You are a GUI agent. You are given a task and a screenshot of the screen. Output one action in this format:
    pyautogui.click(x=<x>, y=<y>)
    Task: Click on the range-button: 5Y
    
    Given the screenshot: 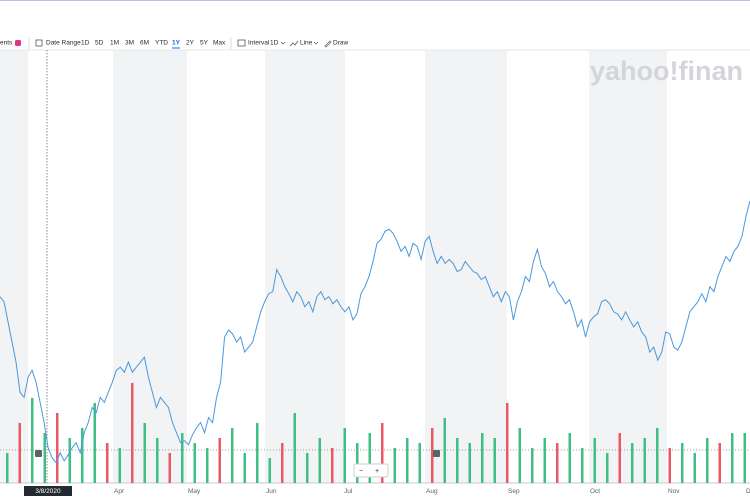 What is the action you would take?
    pyautogui.click(x=204, y=43)
    